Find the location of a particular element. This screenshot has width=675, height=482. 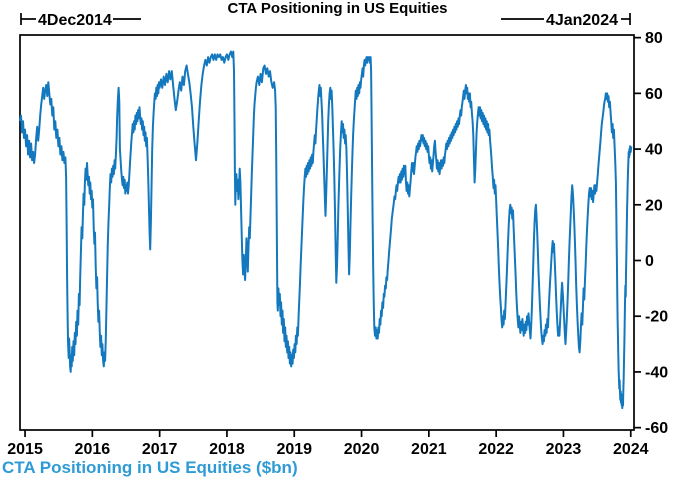

x-tick-label: 2016 is located at coordinates (93, 449).